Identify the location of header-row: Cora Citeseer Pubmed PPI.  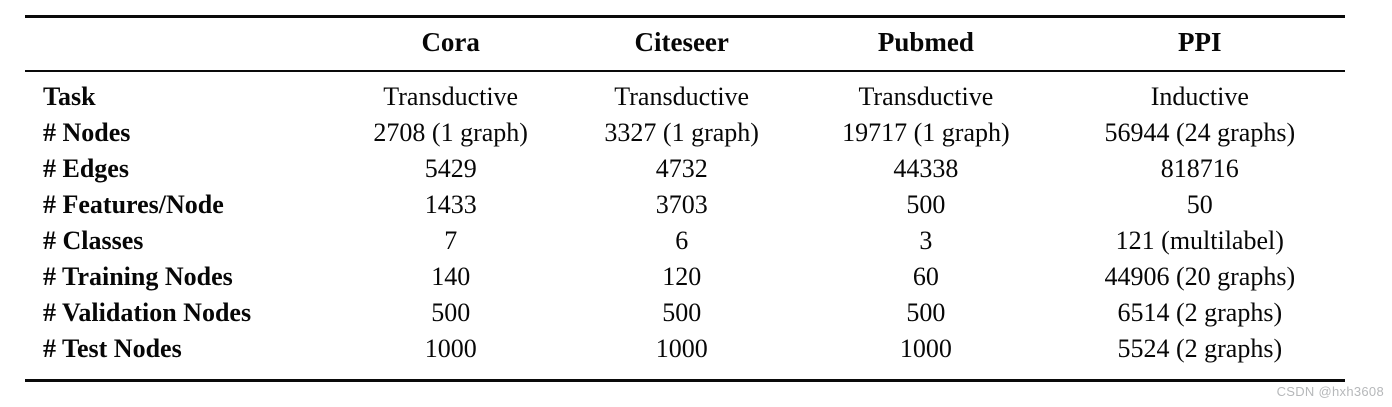
(685, 44).